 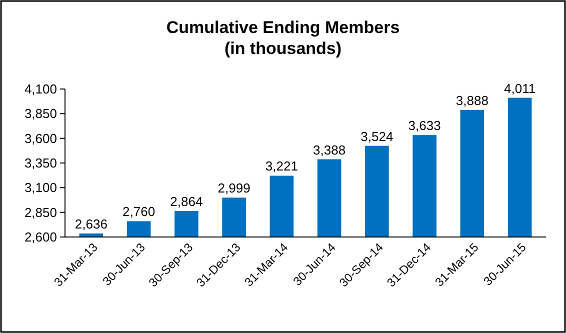 What do you see at coordinates (424, 126) in the screenshot?
I see `data-label: 3,633` at bounding box center [424, 126].